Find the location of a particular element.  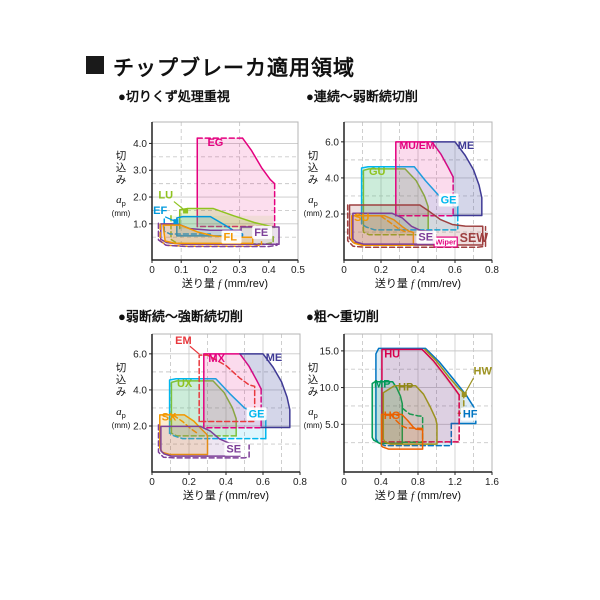

region-outline-fl is located at coordinates (208, 234).